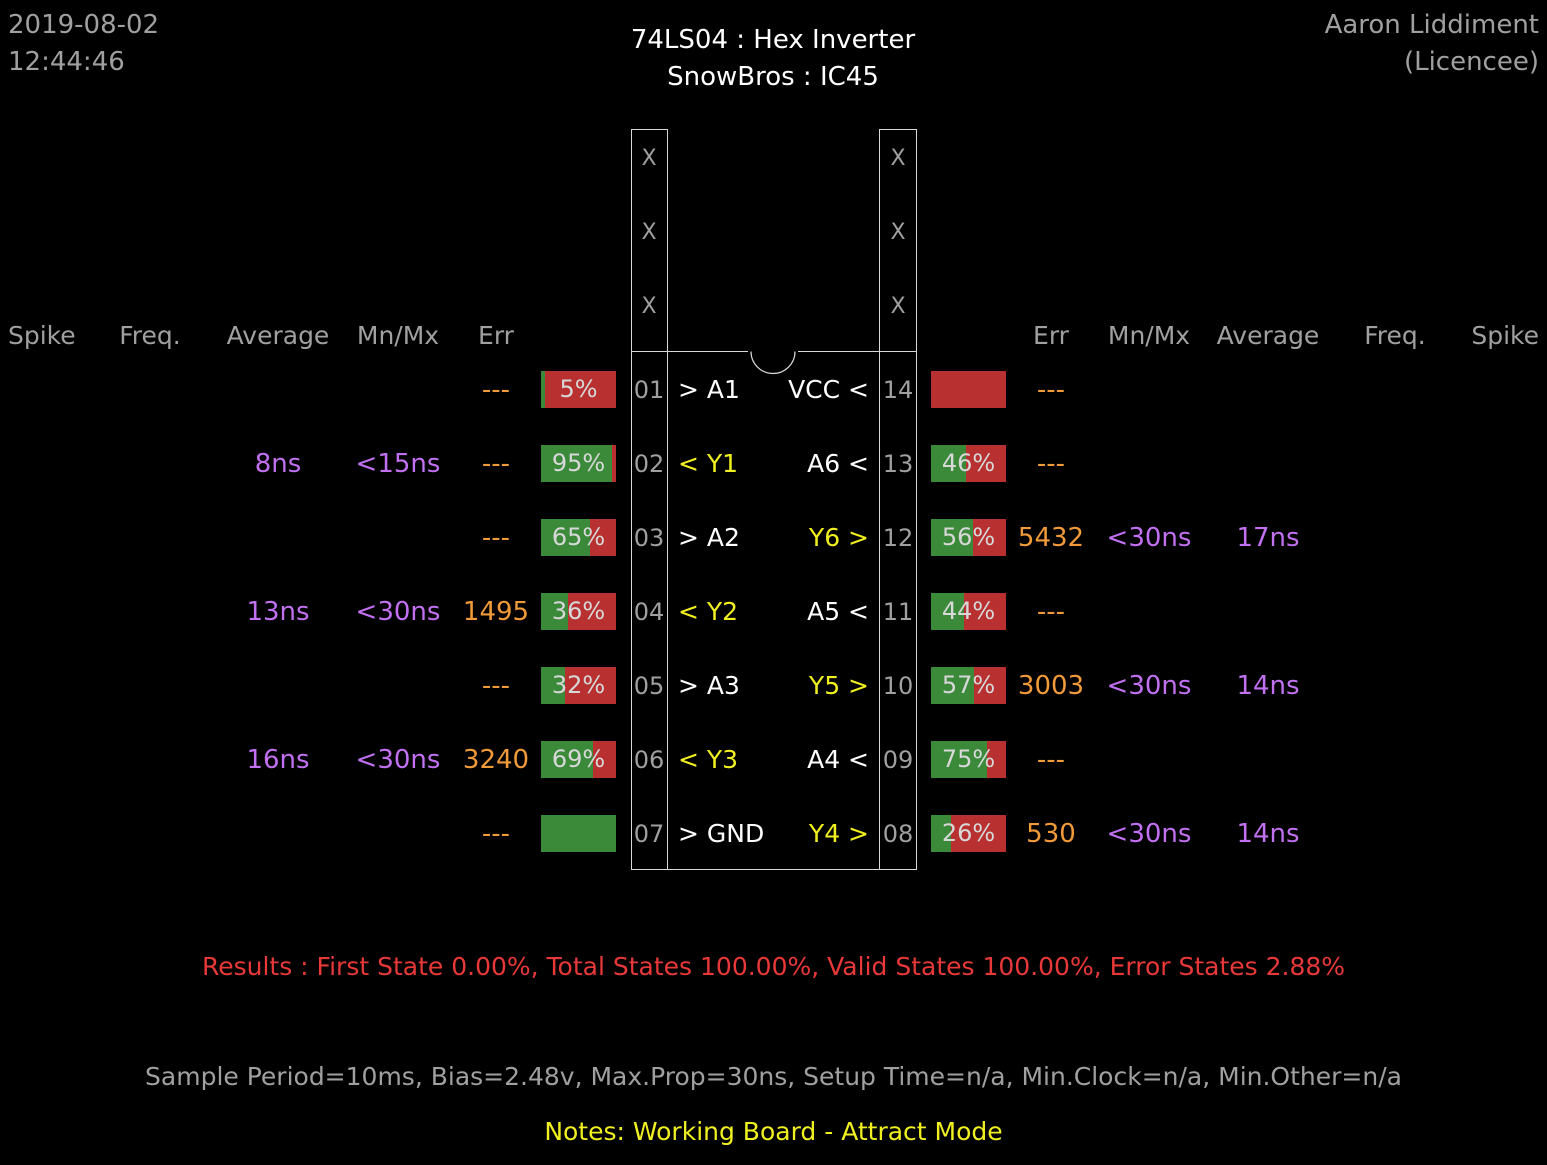  I want to click on pin-label-left: > GND, so click(721, 833).